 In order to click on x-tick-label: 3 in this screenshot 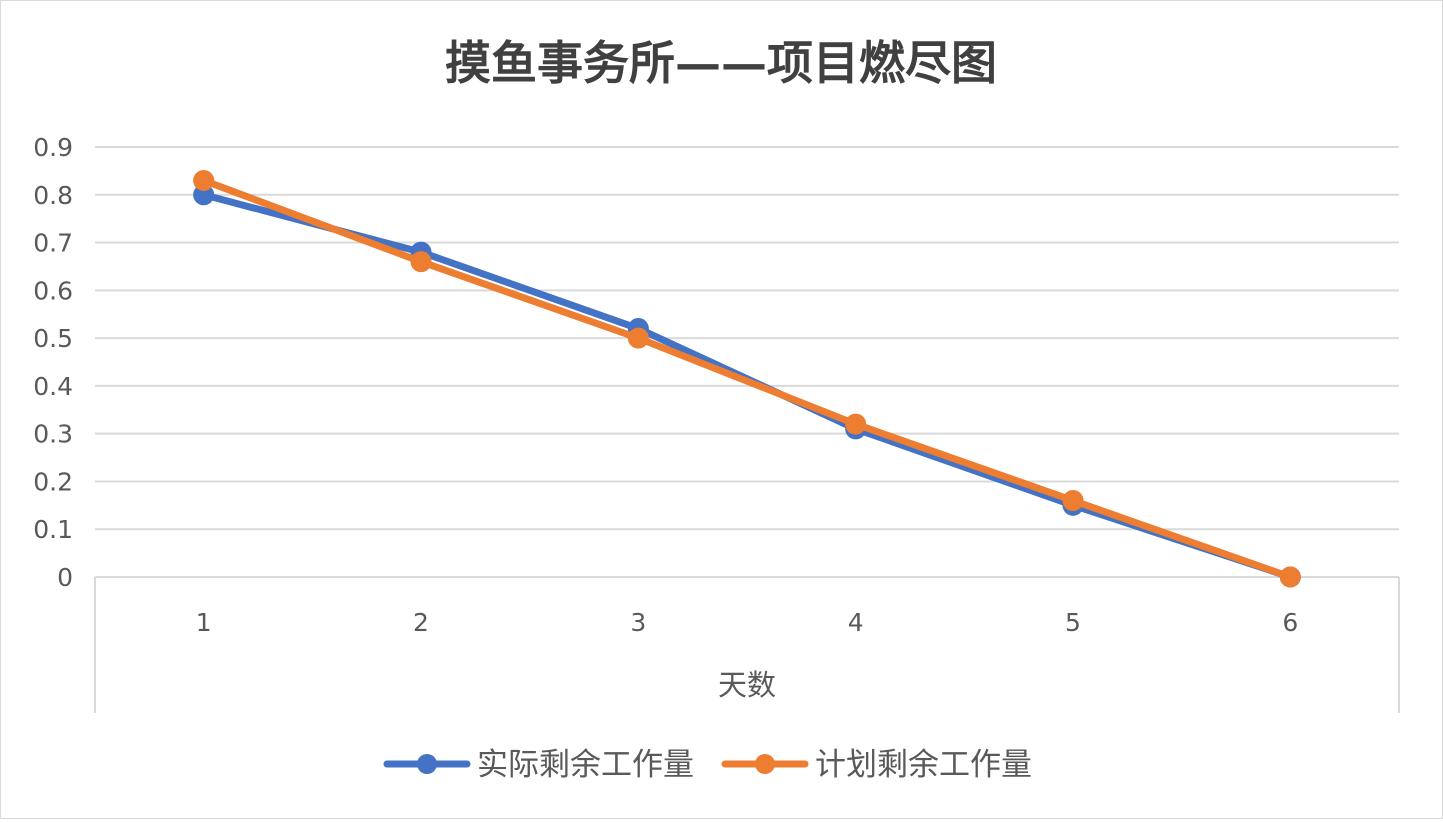, I will do `click(638, 622)`.